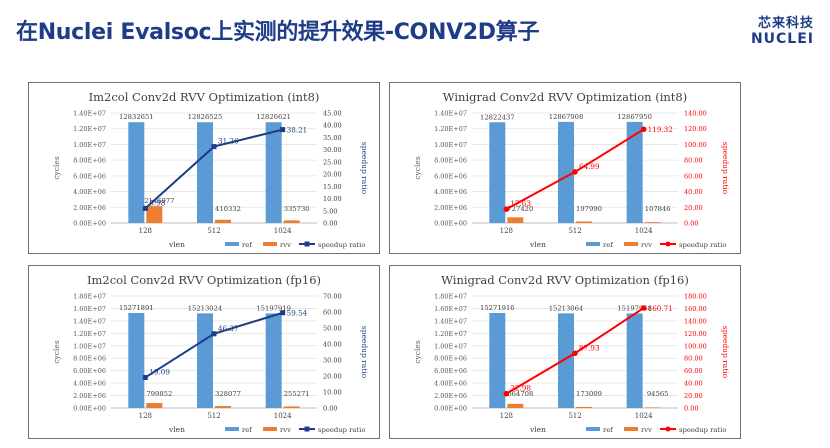  I want to click on y-tick-label: 8.00E+06, so click(450, 359).